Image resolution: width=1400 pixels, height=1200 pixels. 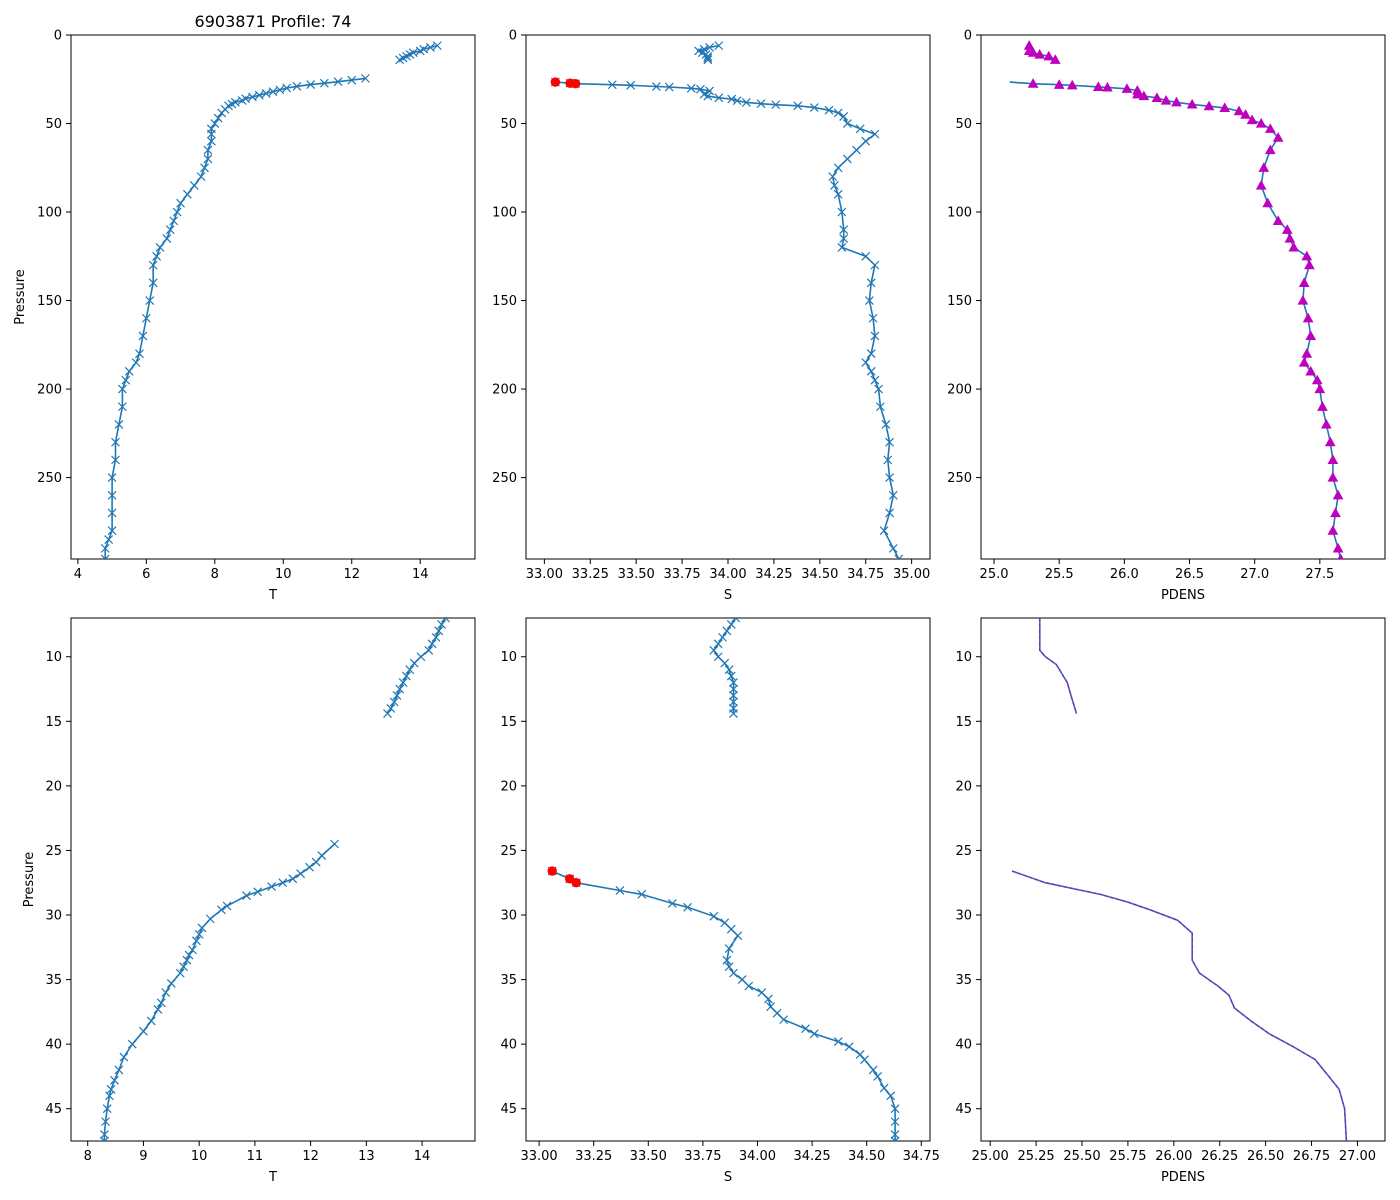 What do you see at coordinates (1183, 595) in the screenshot?
I see `x-axis-label: PDENS` at bounding box center [1183, 595].